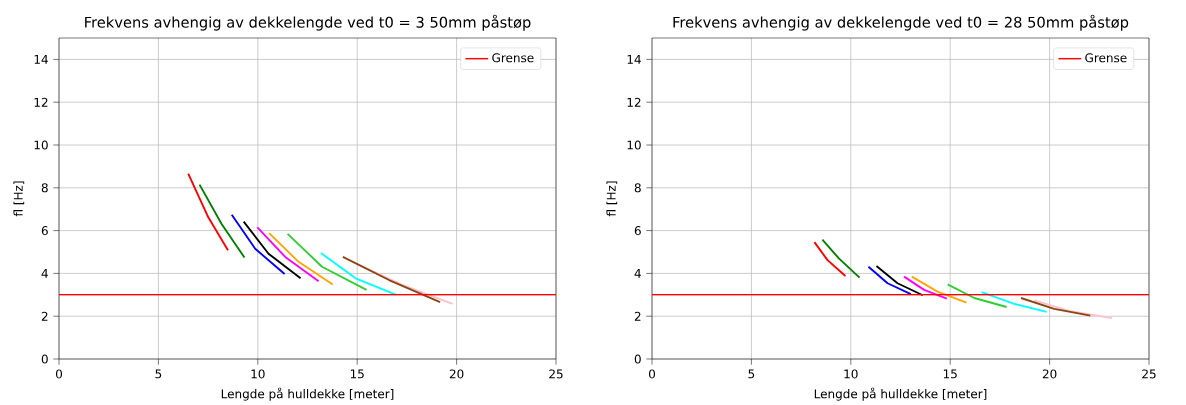 Image resolution: width=1186 pixels, height=405 pixels. Describe the element at coordinates (308, 22) in the screenshot. I see `chart-title: Frekvens avhengig av dekkelengde ved t0 = 3 50mm påstøp` at that location.